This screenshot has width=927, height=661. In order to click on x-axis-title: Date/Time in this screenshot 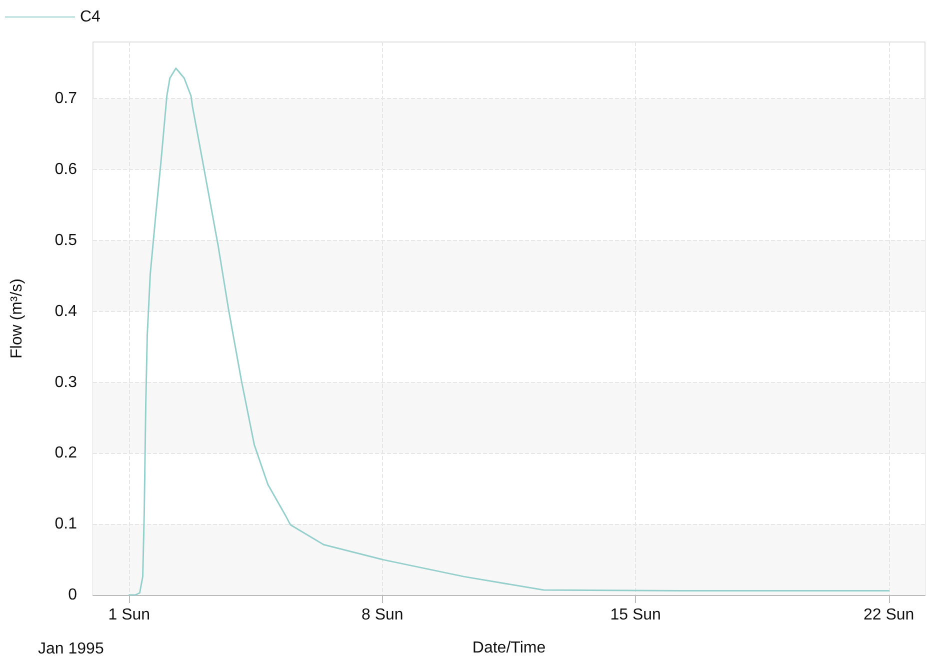, I will do `click(509, 648)`.